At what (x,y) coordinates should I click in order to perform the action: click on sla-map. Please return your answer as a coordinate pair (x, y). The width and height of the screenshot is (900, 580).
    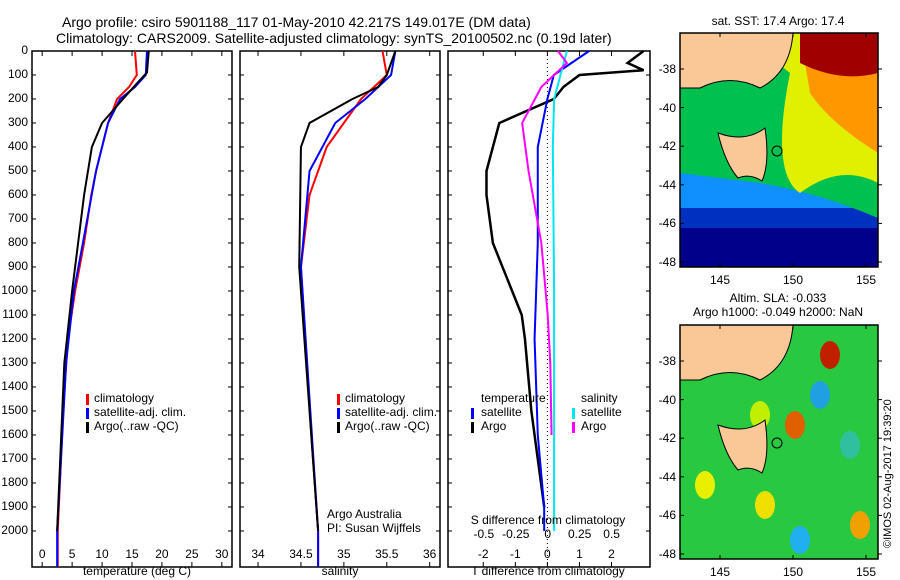
    Looking at the image, I should click on (780, 442).